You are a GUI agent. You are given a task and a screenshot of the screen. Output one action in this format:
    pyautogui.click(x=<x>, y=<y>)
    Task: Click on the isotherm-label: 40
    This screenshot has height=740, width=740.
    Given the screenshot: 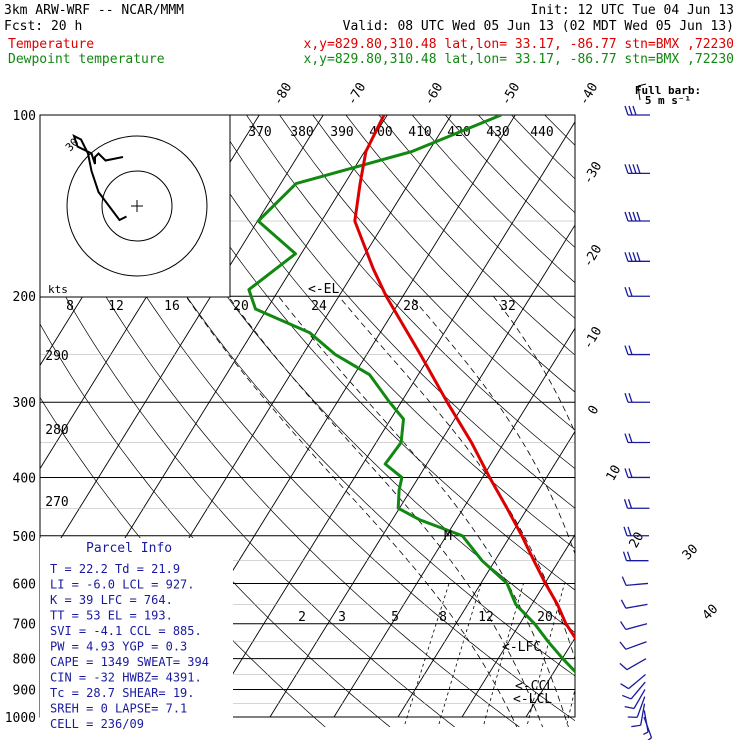 What is the action you would take?
    pyautogui.click(x=711, y=613)
    